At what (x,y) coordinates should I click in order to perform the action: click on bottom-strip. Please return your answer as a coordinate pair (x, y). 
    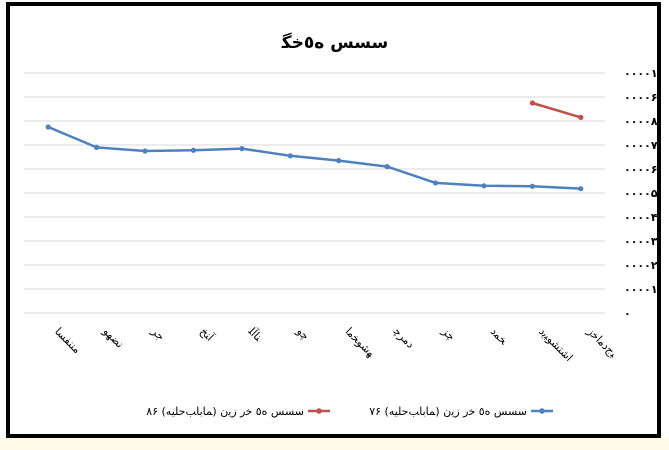
    Looking at the image, I should click on (334, 444).